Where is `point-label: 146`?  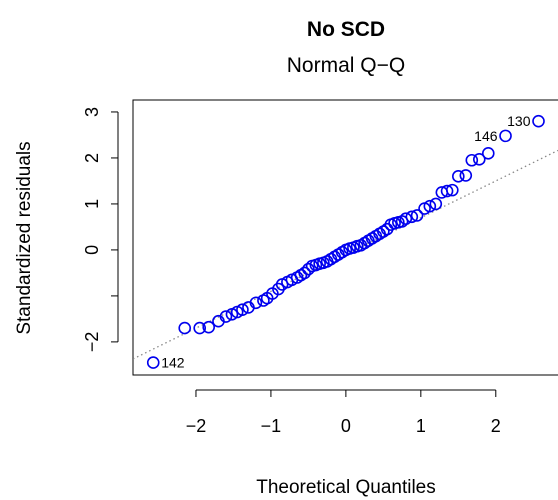 point-label: 146 is located at coordinates (486, 136).